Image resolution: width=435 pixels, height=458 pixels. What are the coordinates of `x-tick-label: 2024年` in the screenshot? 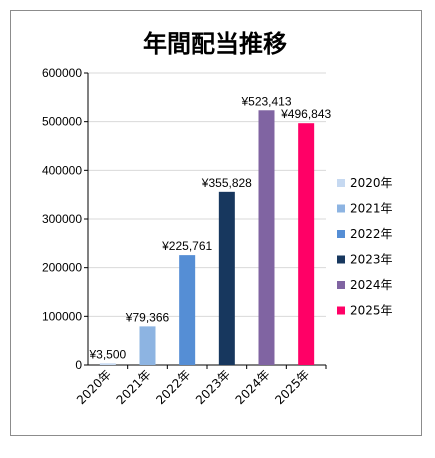 It's located at (253, 387).